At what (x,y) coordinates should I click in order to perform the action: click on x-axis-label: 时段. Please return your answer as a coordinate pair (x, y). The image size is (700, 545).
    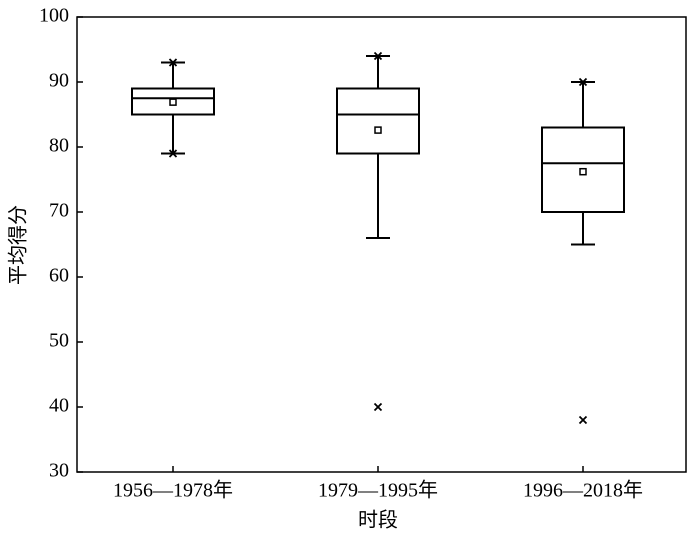
    Looking at the image, I should click on (378, 520).